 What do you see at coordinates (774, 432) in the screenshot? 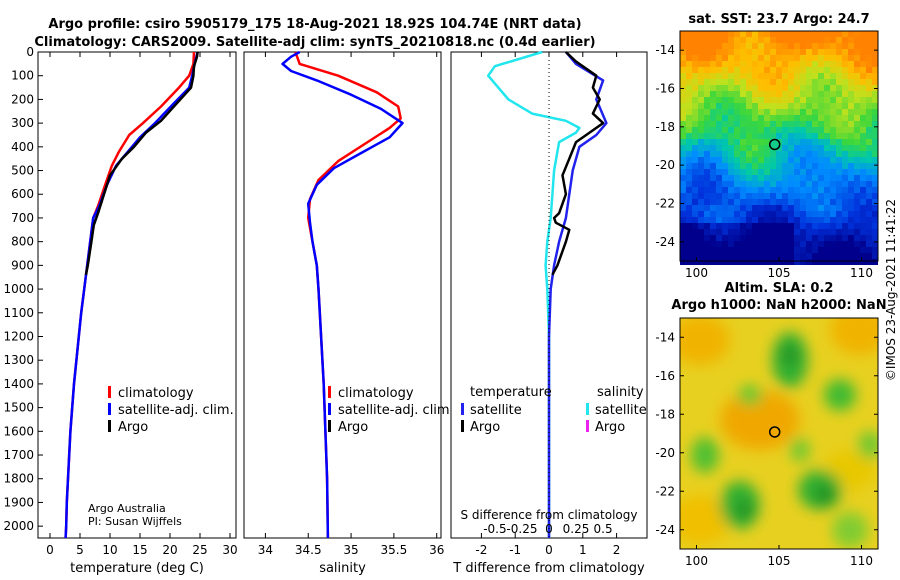
I see `sla-map-argo-marker` at bounding box center [774, 432].